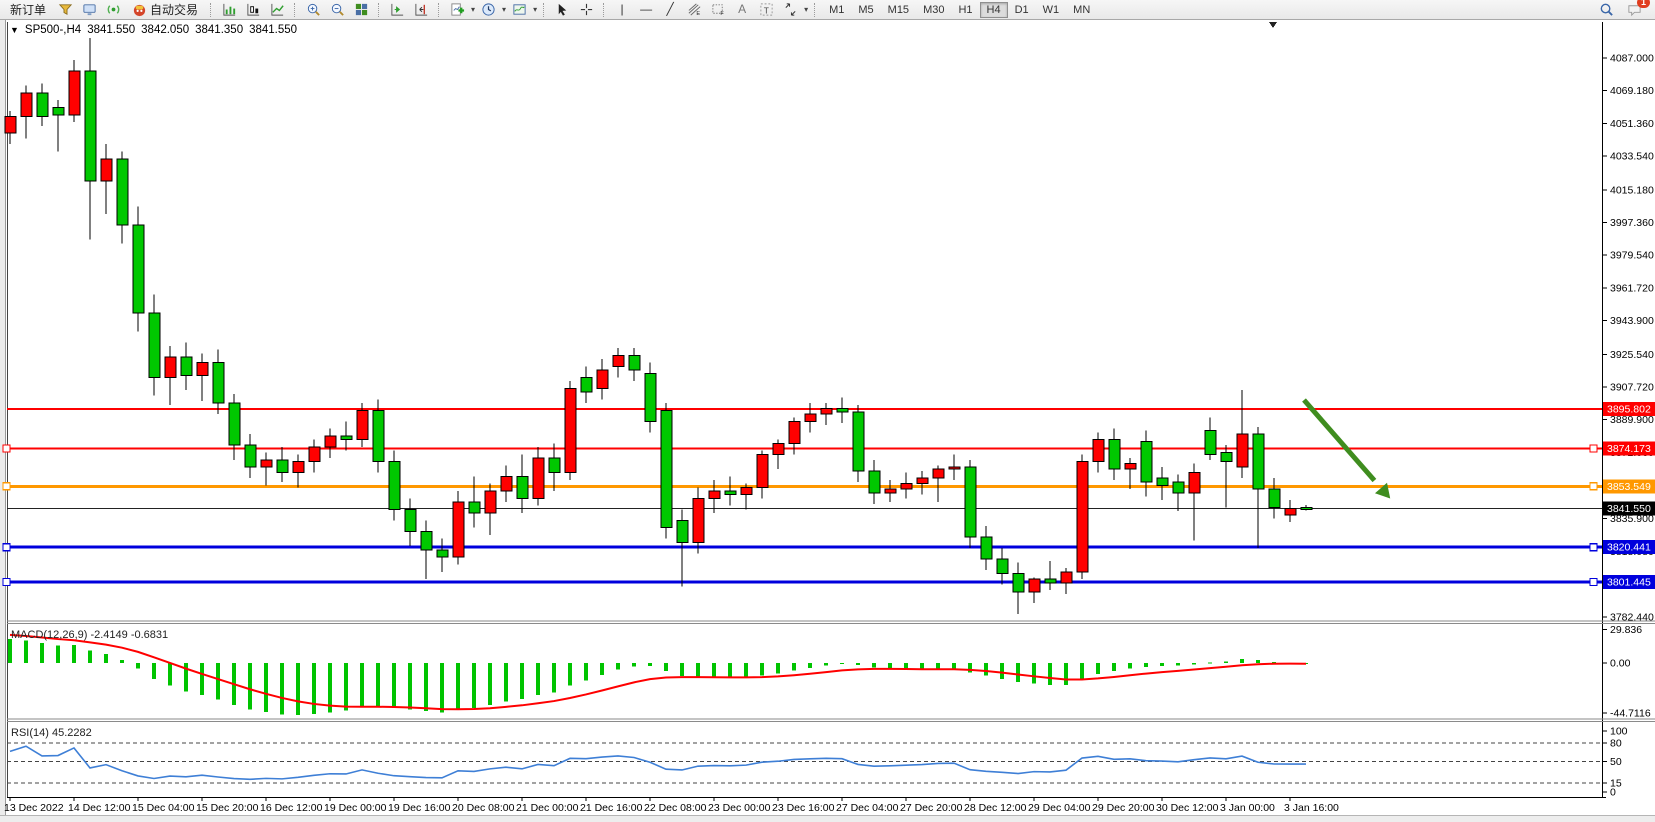 The image size is (1655, 822). I want to click on text-label-tool-icon: T, so click(766, 9).